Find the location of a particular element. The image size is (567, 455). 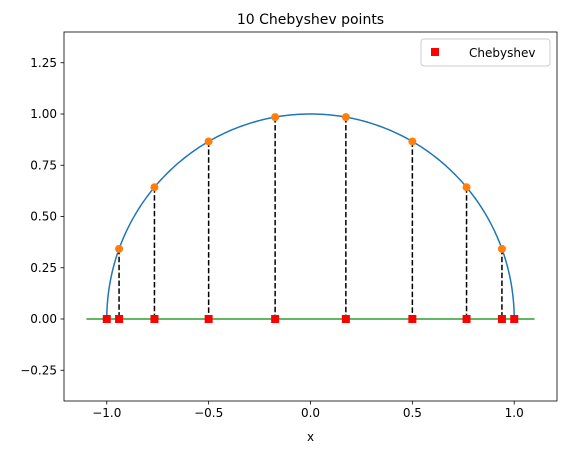

legend-box is located at coordinates (485, 52).